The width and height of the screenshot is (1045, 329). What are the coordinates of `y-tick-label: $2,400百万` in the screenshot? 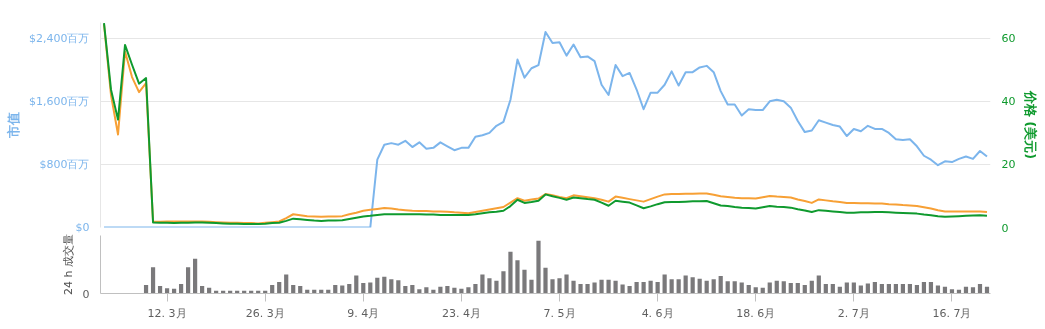 It's located at (59, 38).